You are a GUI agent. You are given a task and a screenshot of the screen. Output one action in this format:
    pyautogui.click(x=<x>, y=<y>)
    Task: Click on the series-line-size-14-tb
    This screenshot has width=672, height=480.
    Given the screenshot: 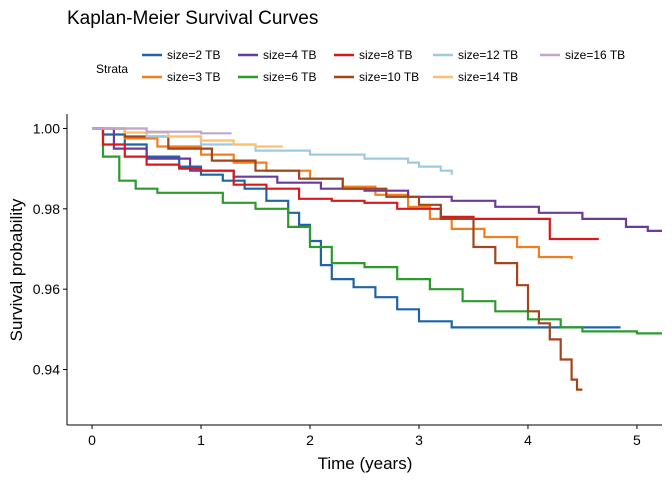 What is the action you would take?
    pyautogui.click(x=187, y=137)
    